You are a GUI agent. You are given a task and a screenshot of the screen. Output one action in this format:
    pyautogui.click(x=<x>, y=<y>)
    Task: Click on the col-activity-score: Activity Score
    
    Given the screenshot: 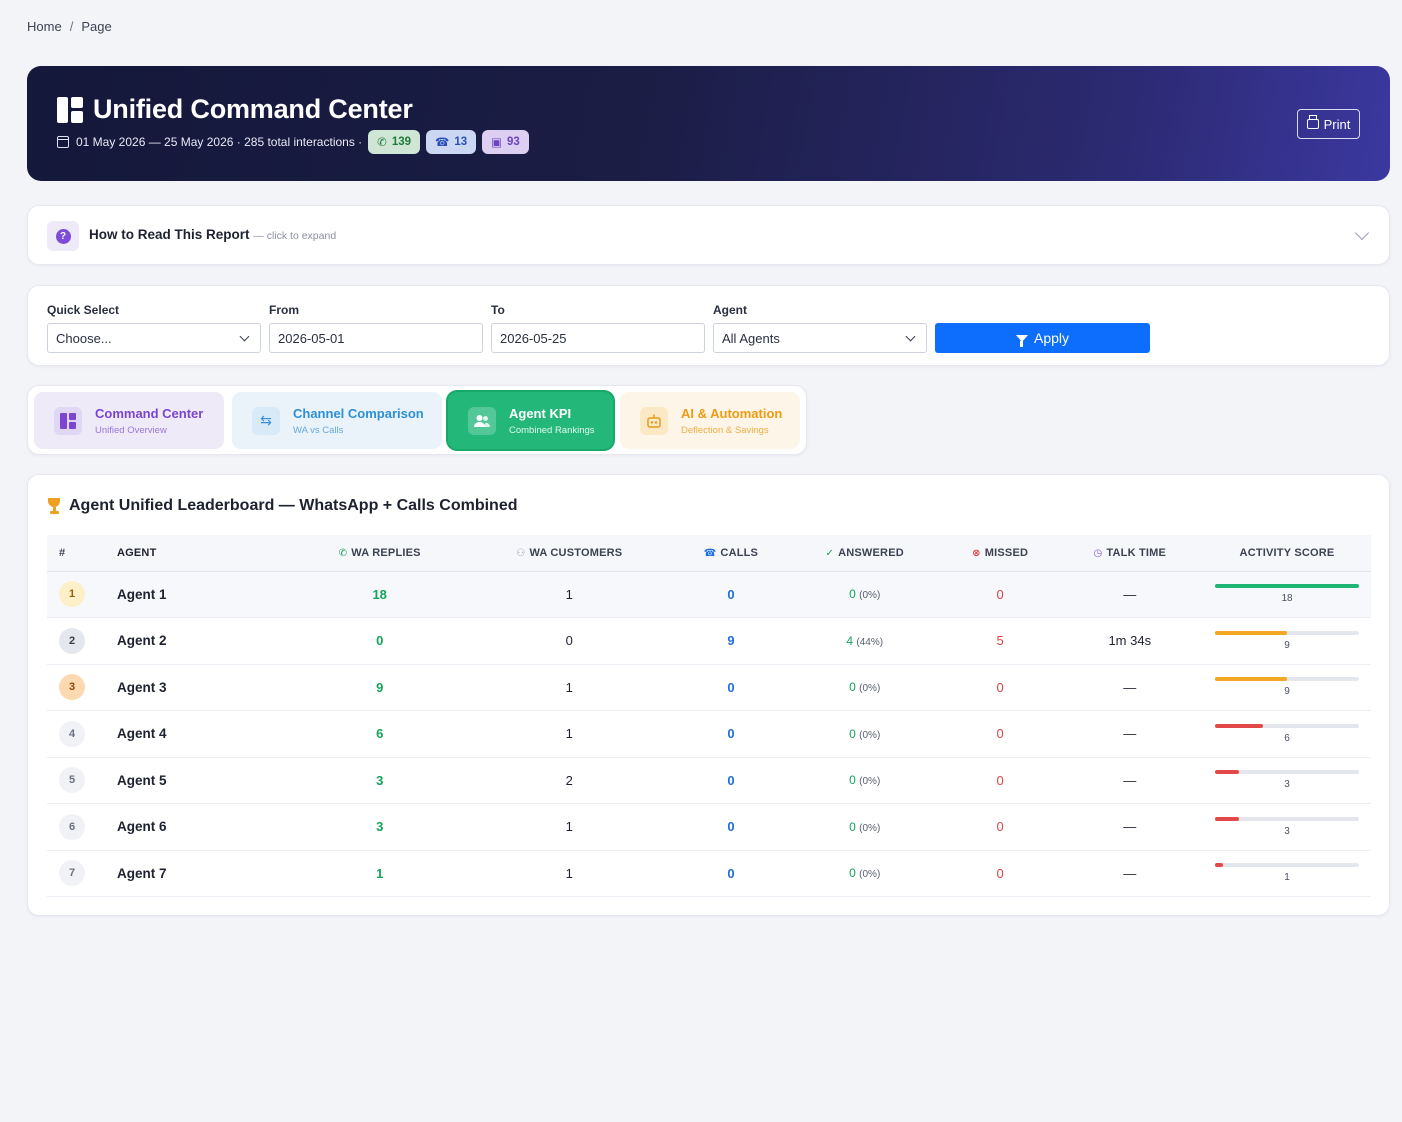 What is the action you would take?
    pyautogui.click(x=1287, y=553)
    